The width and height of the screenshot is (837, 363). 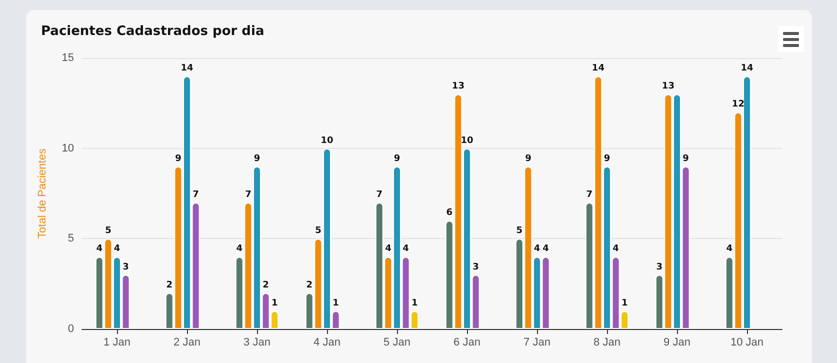 I want to click on x-tick-label: 4 Jan, so click(x=327, y=342).